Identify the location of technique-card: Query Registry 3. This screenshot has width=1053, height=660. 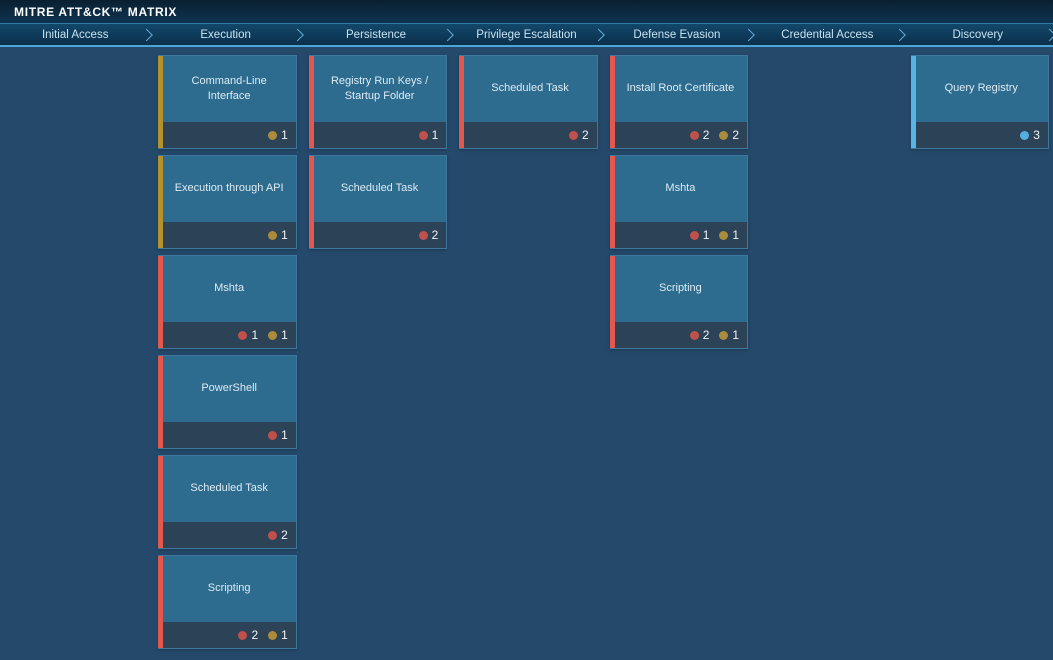
(979, 102).